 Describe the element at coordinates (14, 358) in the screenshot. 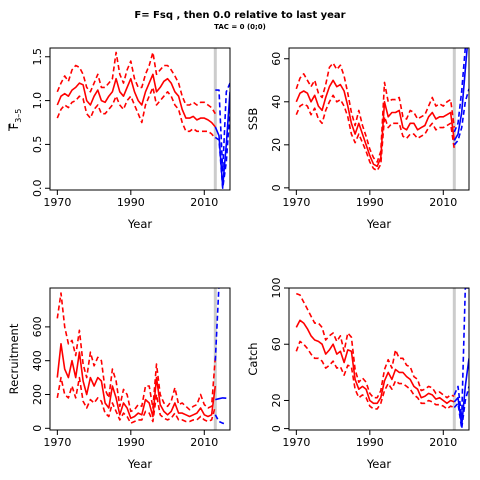

I see `y-axis-label: Recruitment` at that location.